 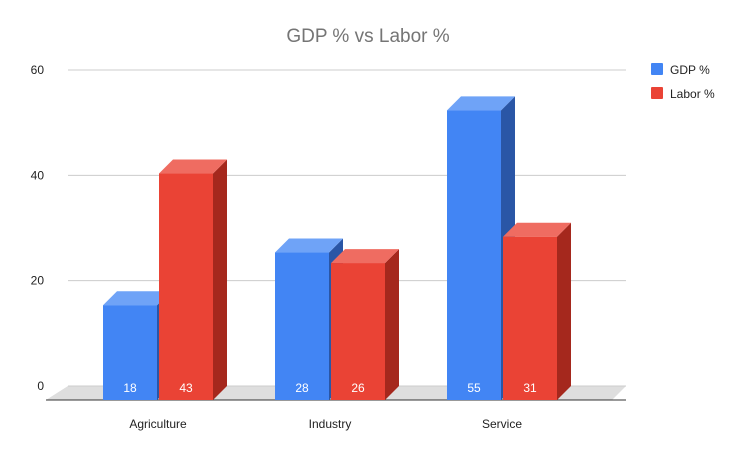 I want to click on data-label: 31, so click(x=530, y=388).